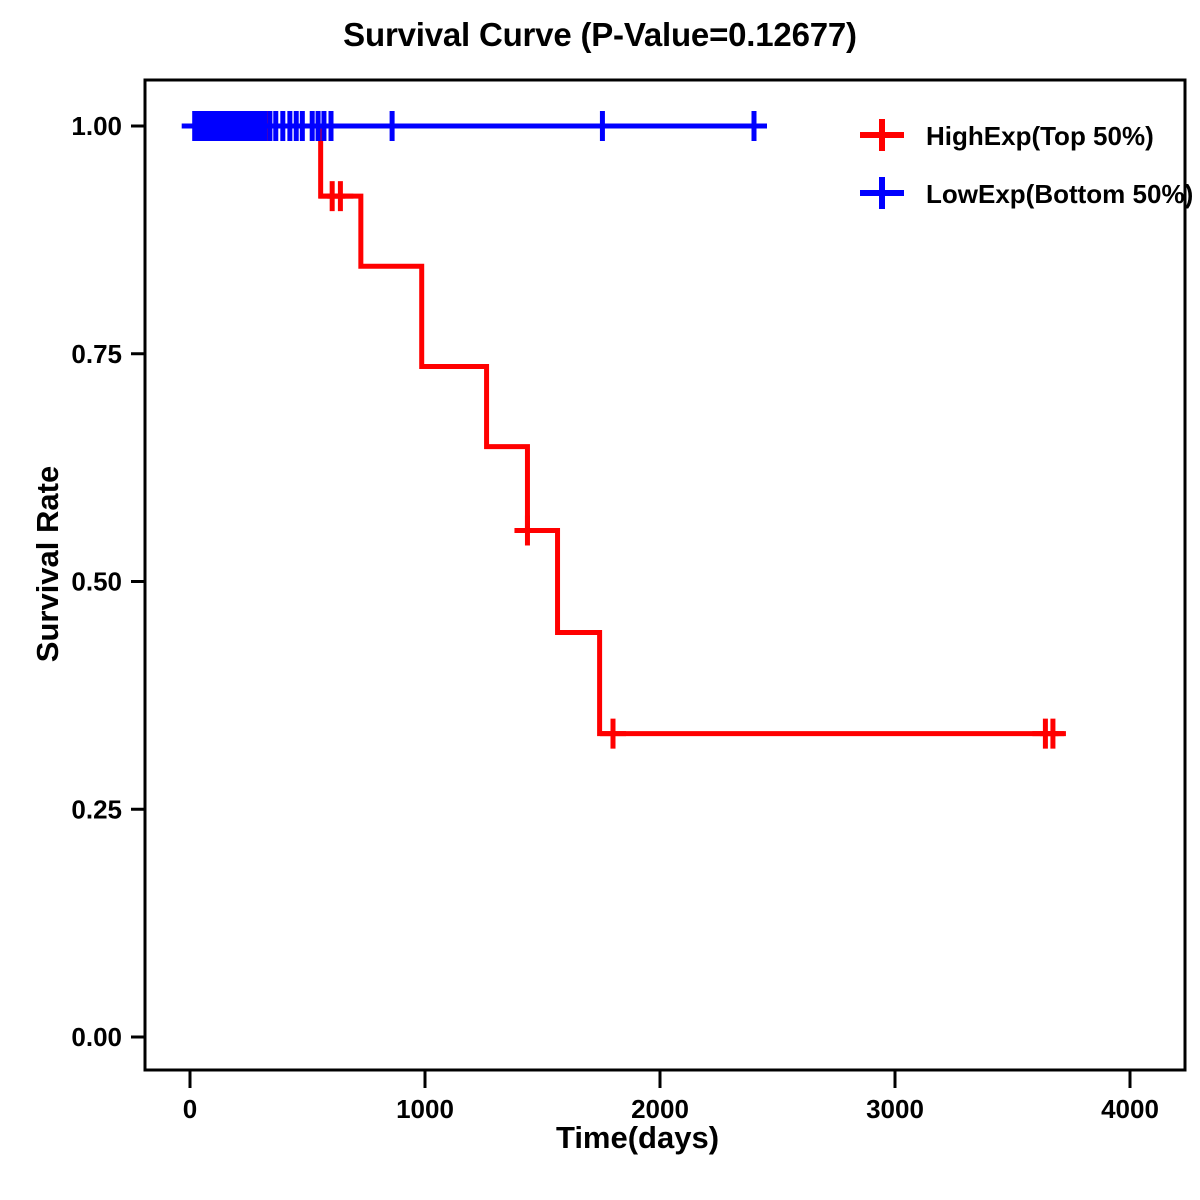 The width and height of the screenshot is (1200, 1200). I want to click on y-tick-label: 0.50, so click(96, 582).